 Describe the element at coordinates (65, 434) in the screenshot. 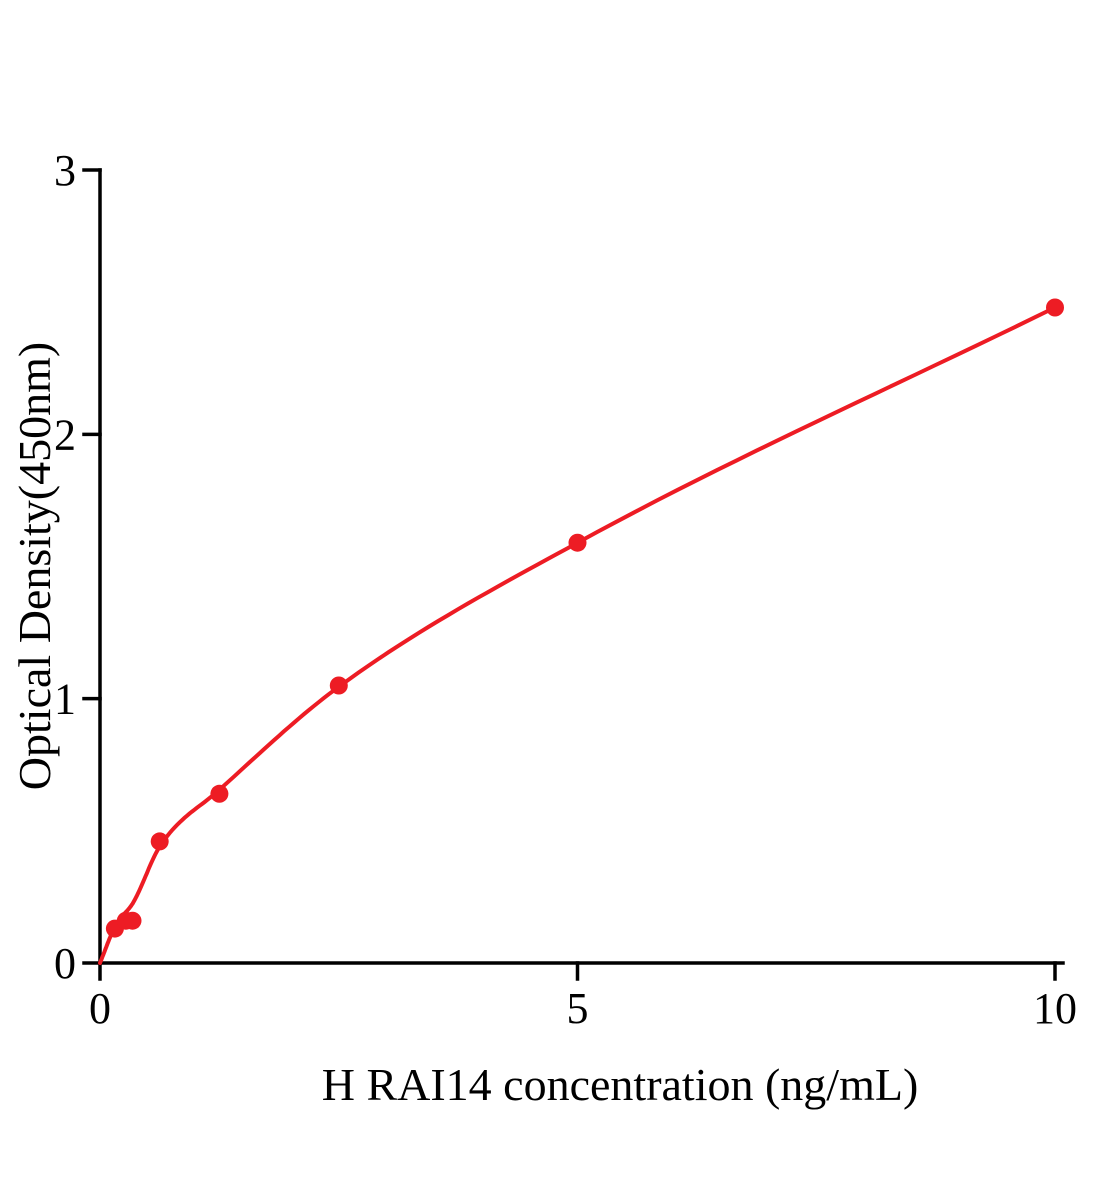

I see `y-tick-label: 2` at that location.